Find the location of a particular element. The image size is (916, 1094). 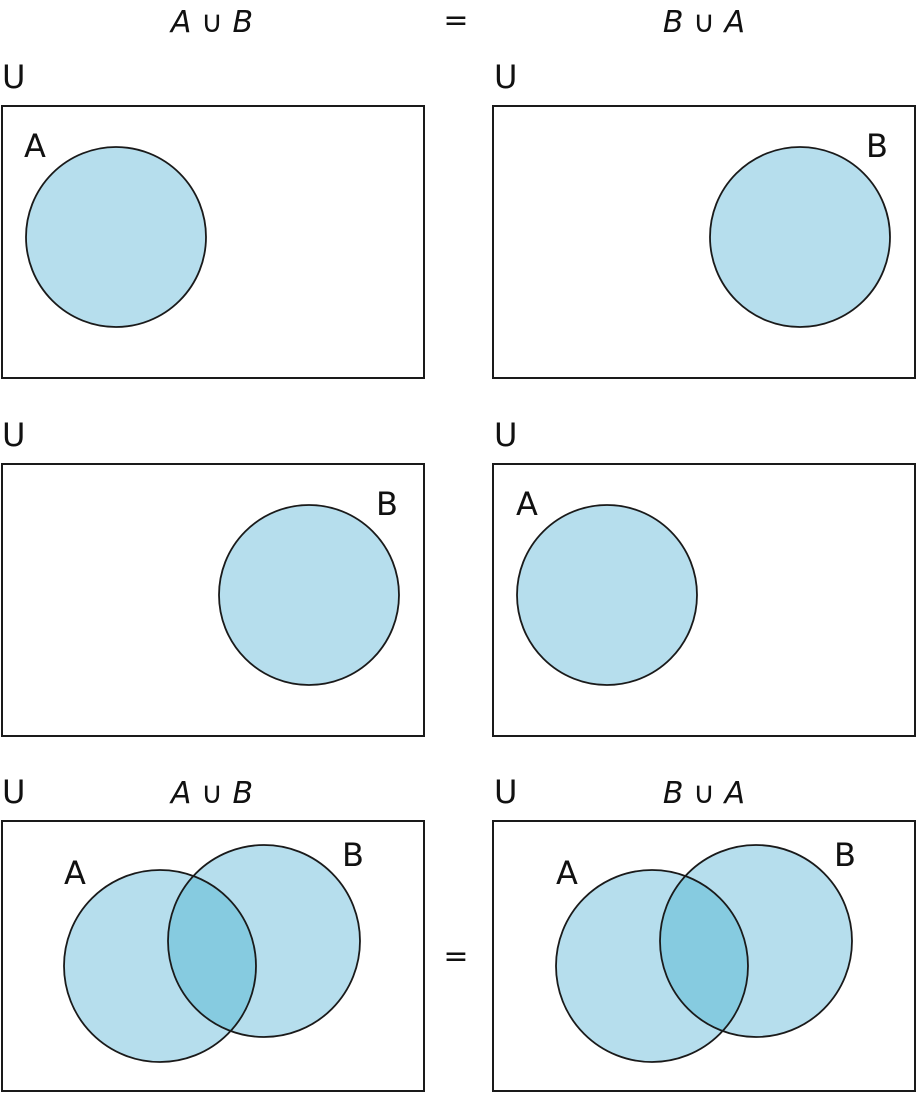

panel-row1-left: U A is located at coordinates (213, 218).